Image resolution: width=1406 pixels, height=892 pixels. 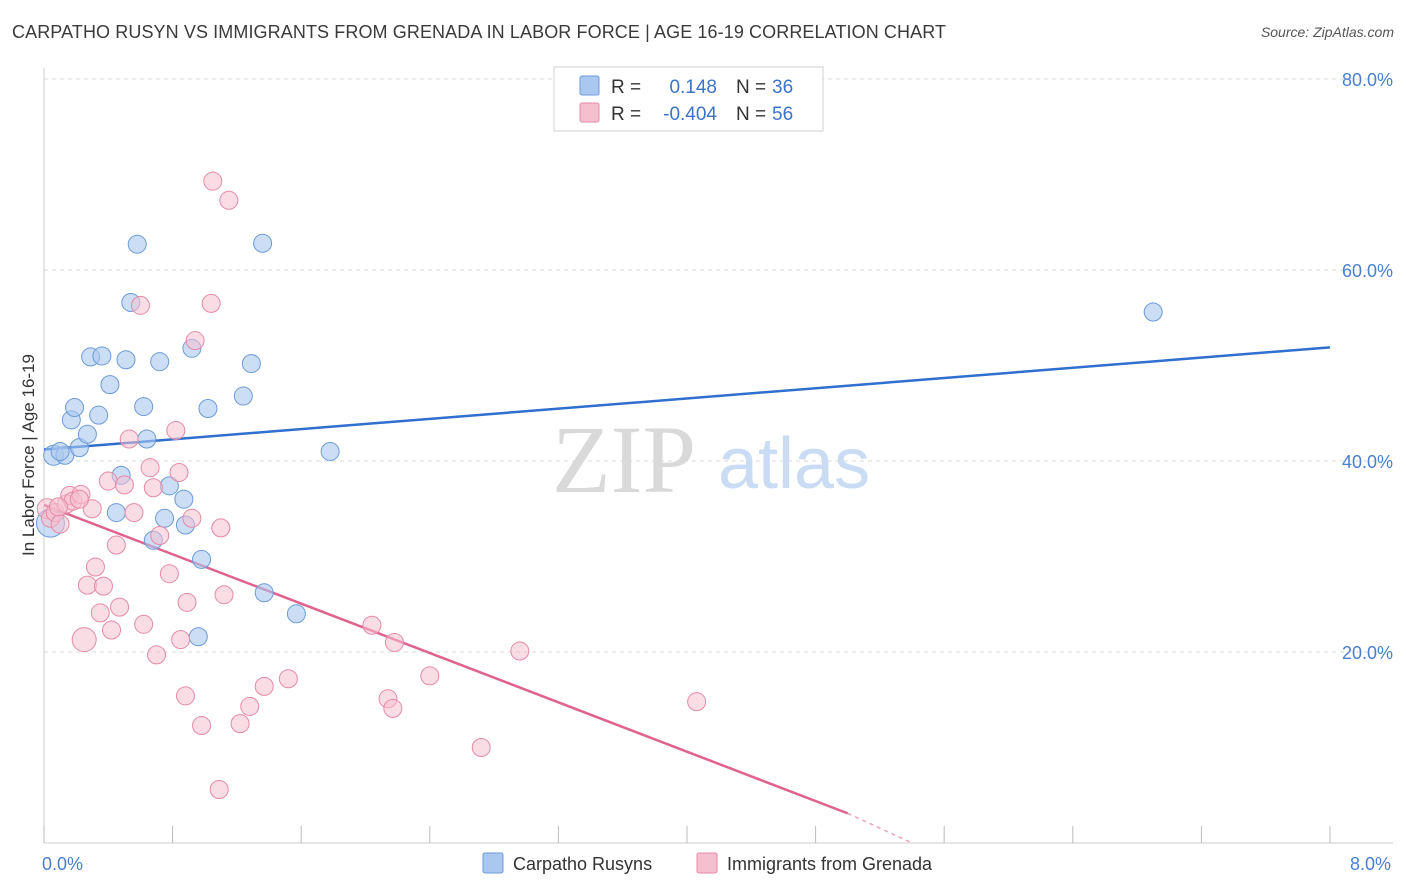 I want to click on legend-r-value-blue: 0.148, so click(x=693, y=87).